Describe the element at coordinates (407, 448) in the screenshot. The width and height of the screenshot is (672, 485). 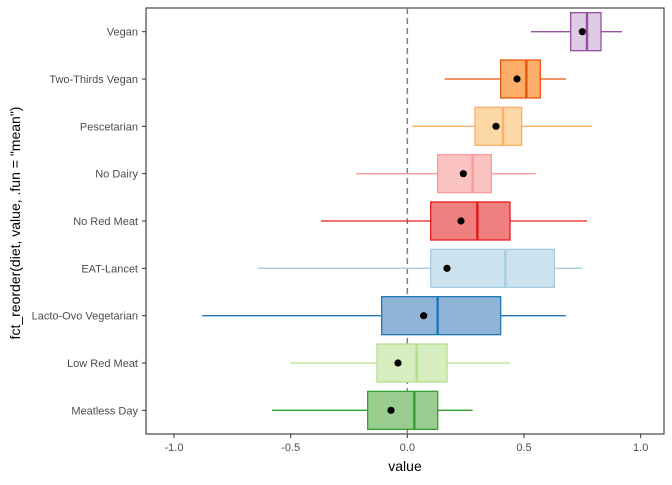
I see `x-tick-label: 0.0` at that location.